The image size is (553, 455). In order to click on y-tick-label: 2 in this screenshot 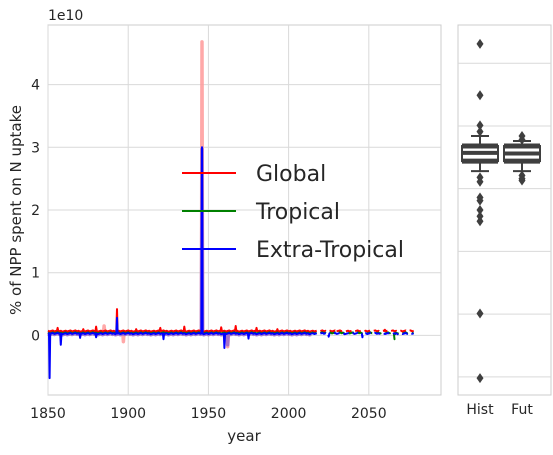, I will do `click(35, 211)`.